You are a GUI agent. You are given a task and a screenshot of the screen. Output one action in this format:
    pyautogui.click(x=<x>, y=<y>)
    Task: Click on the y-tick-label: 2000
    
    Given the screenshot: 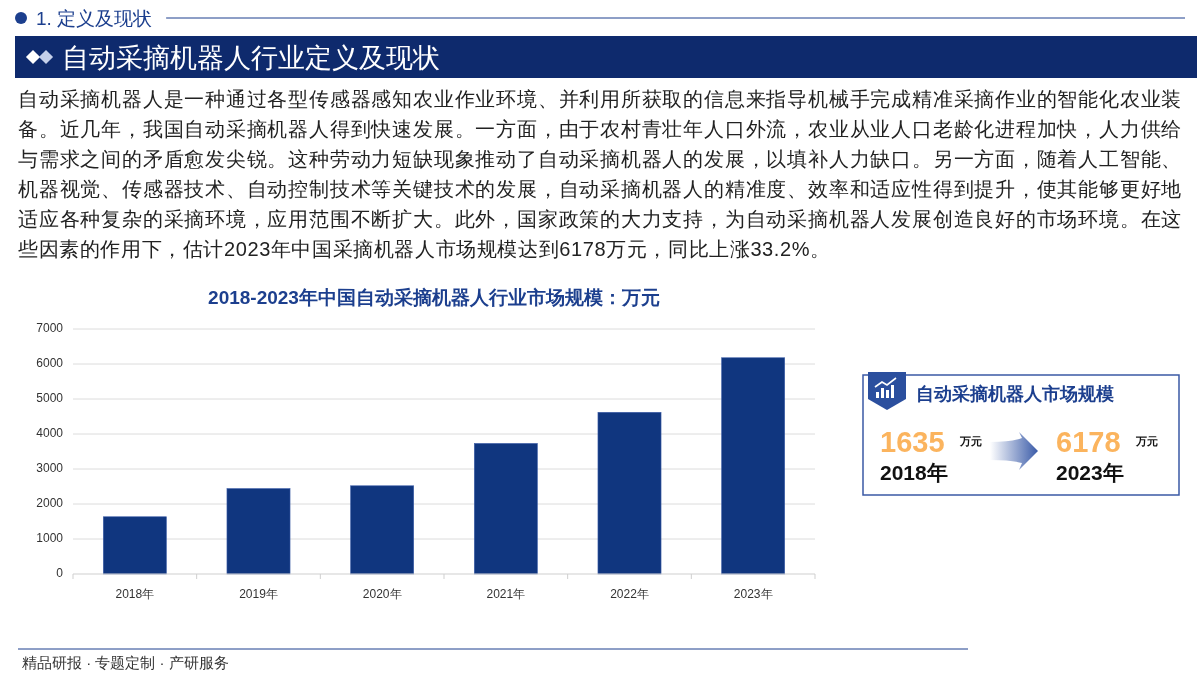 What is the action you would take?
    pyautogui.click(x=50, y=503)
    